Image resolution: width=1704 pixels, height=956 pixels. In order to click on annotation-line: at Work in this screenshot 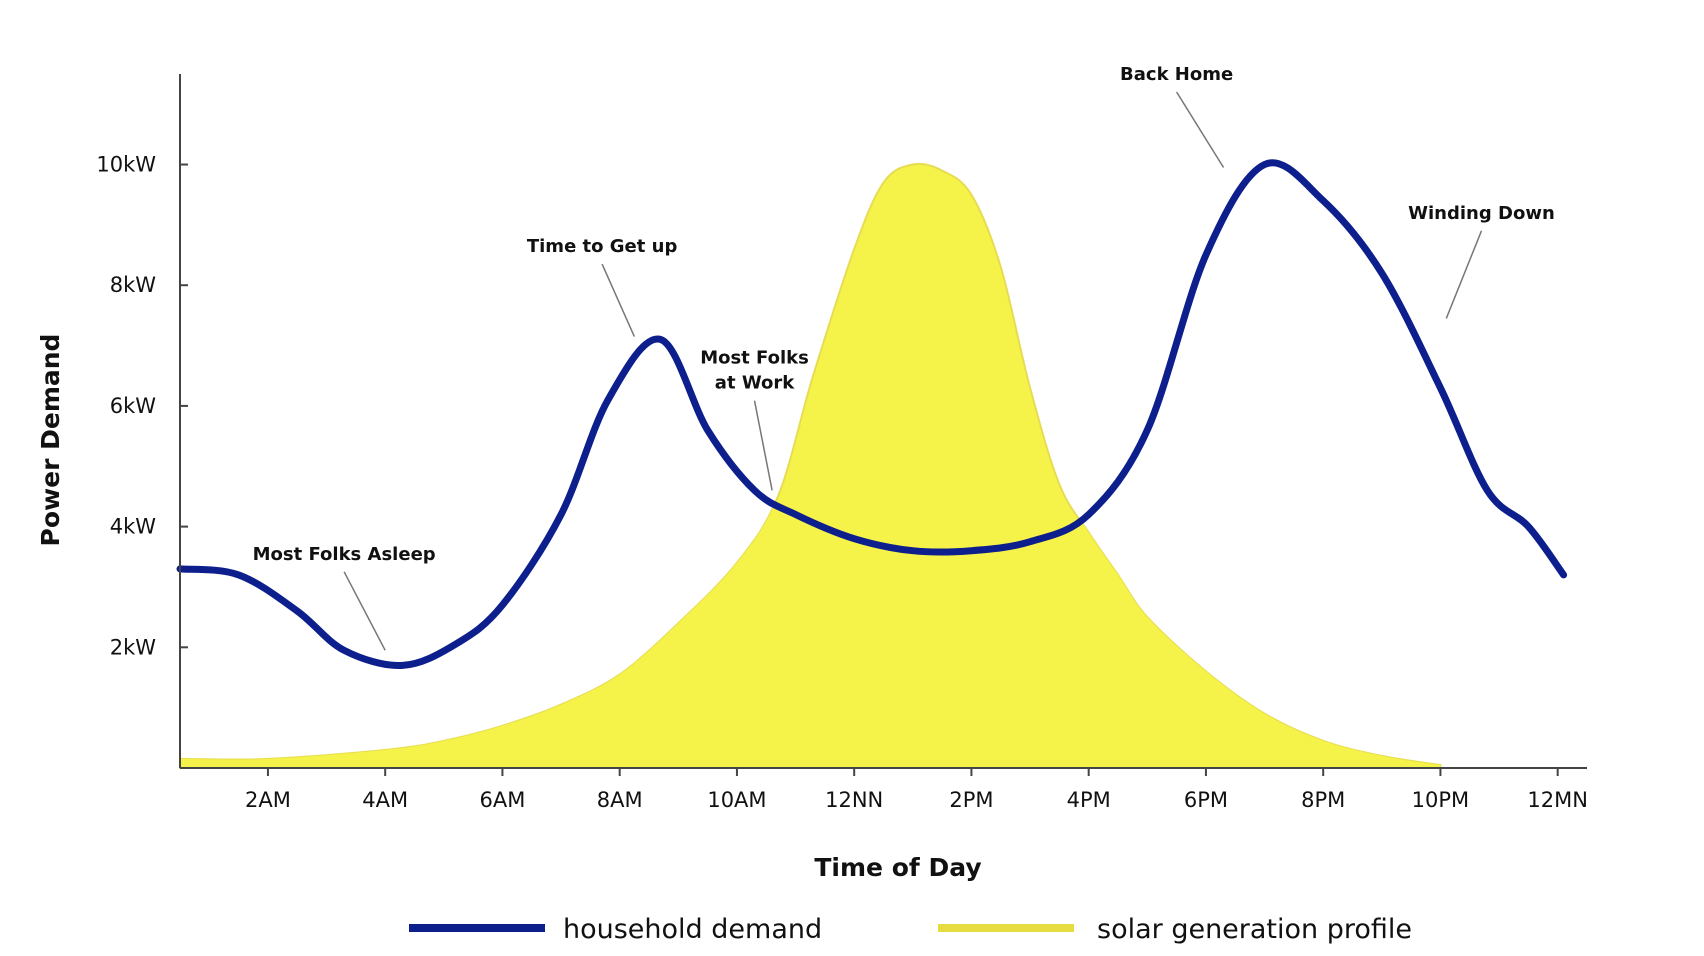, I will do `click(755, 383)`.